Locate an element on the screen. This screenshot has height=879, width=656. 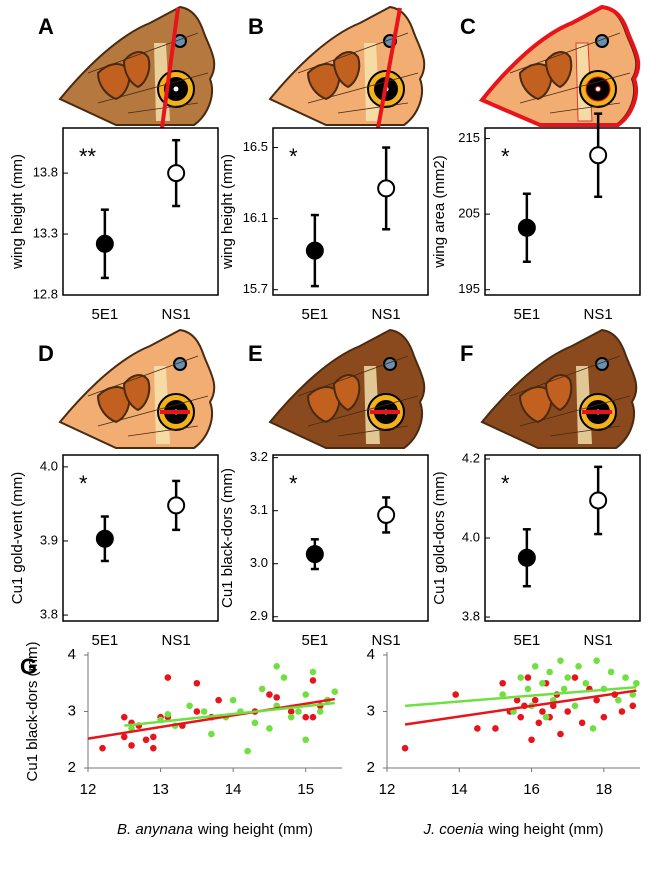
y-tick-label: 13.3 is located at coordinates (45, 232).